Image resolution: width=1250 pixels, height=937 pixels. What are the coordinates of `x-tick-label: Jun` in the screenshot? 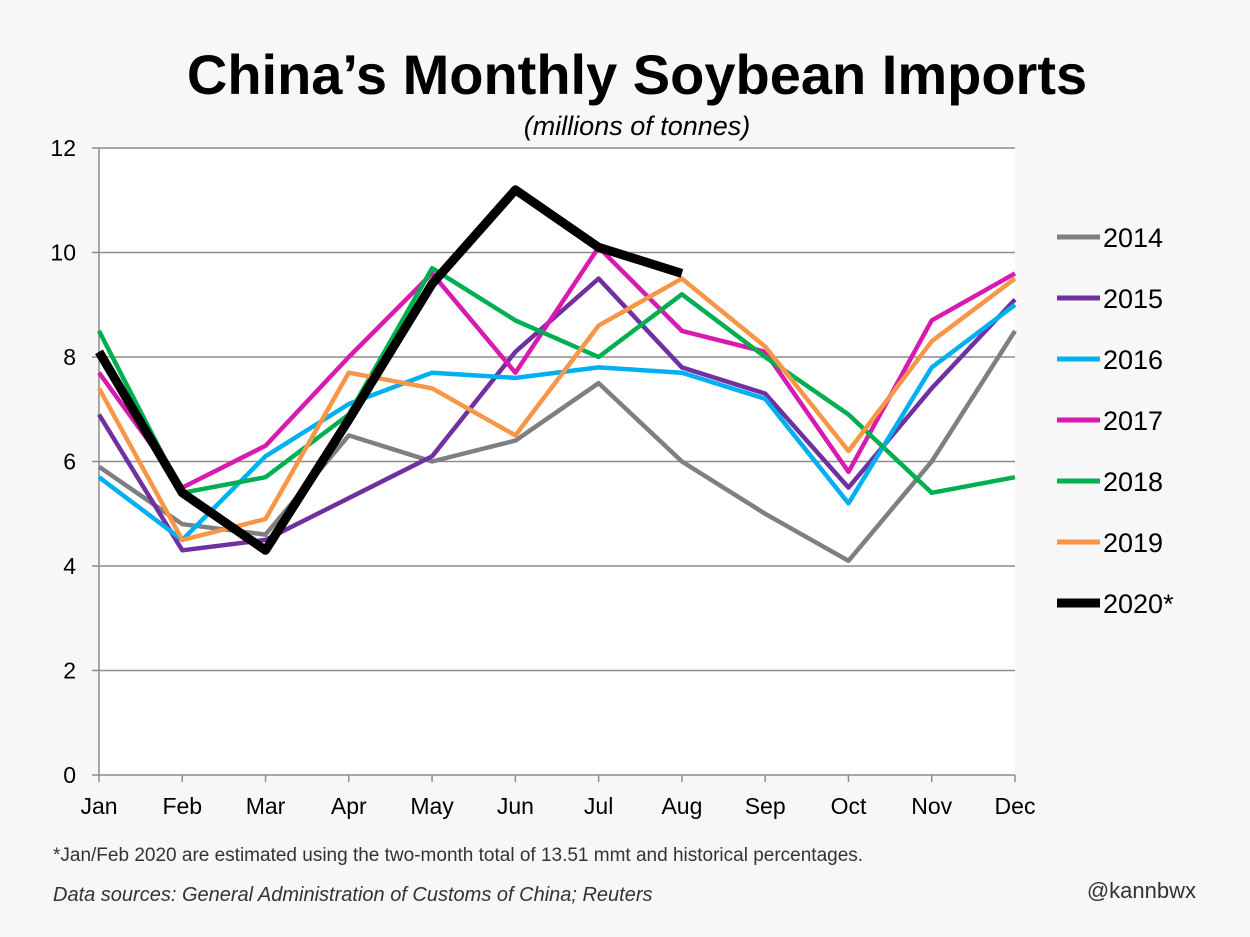 It's located at (515, 806).